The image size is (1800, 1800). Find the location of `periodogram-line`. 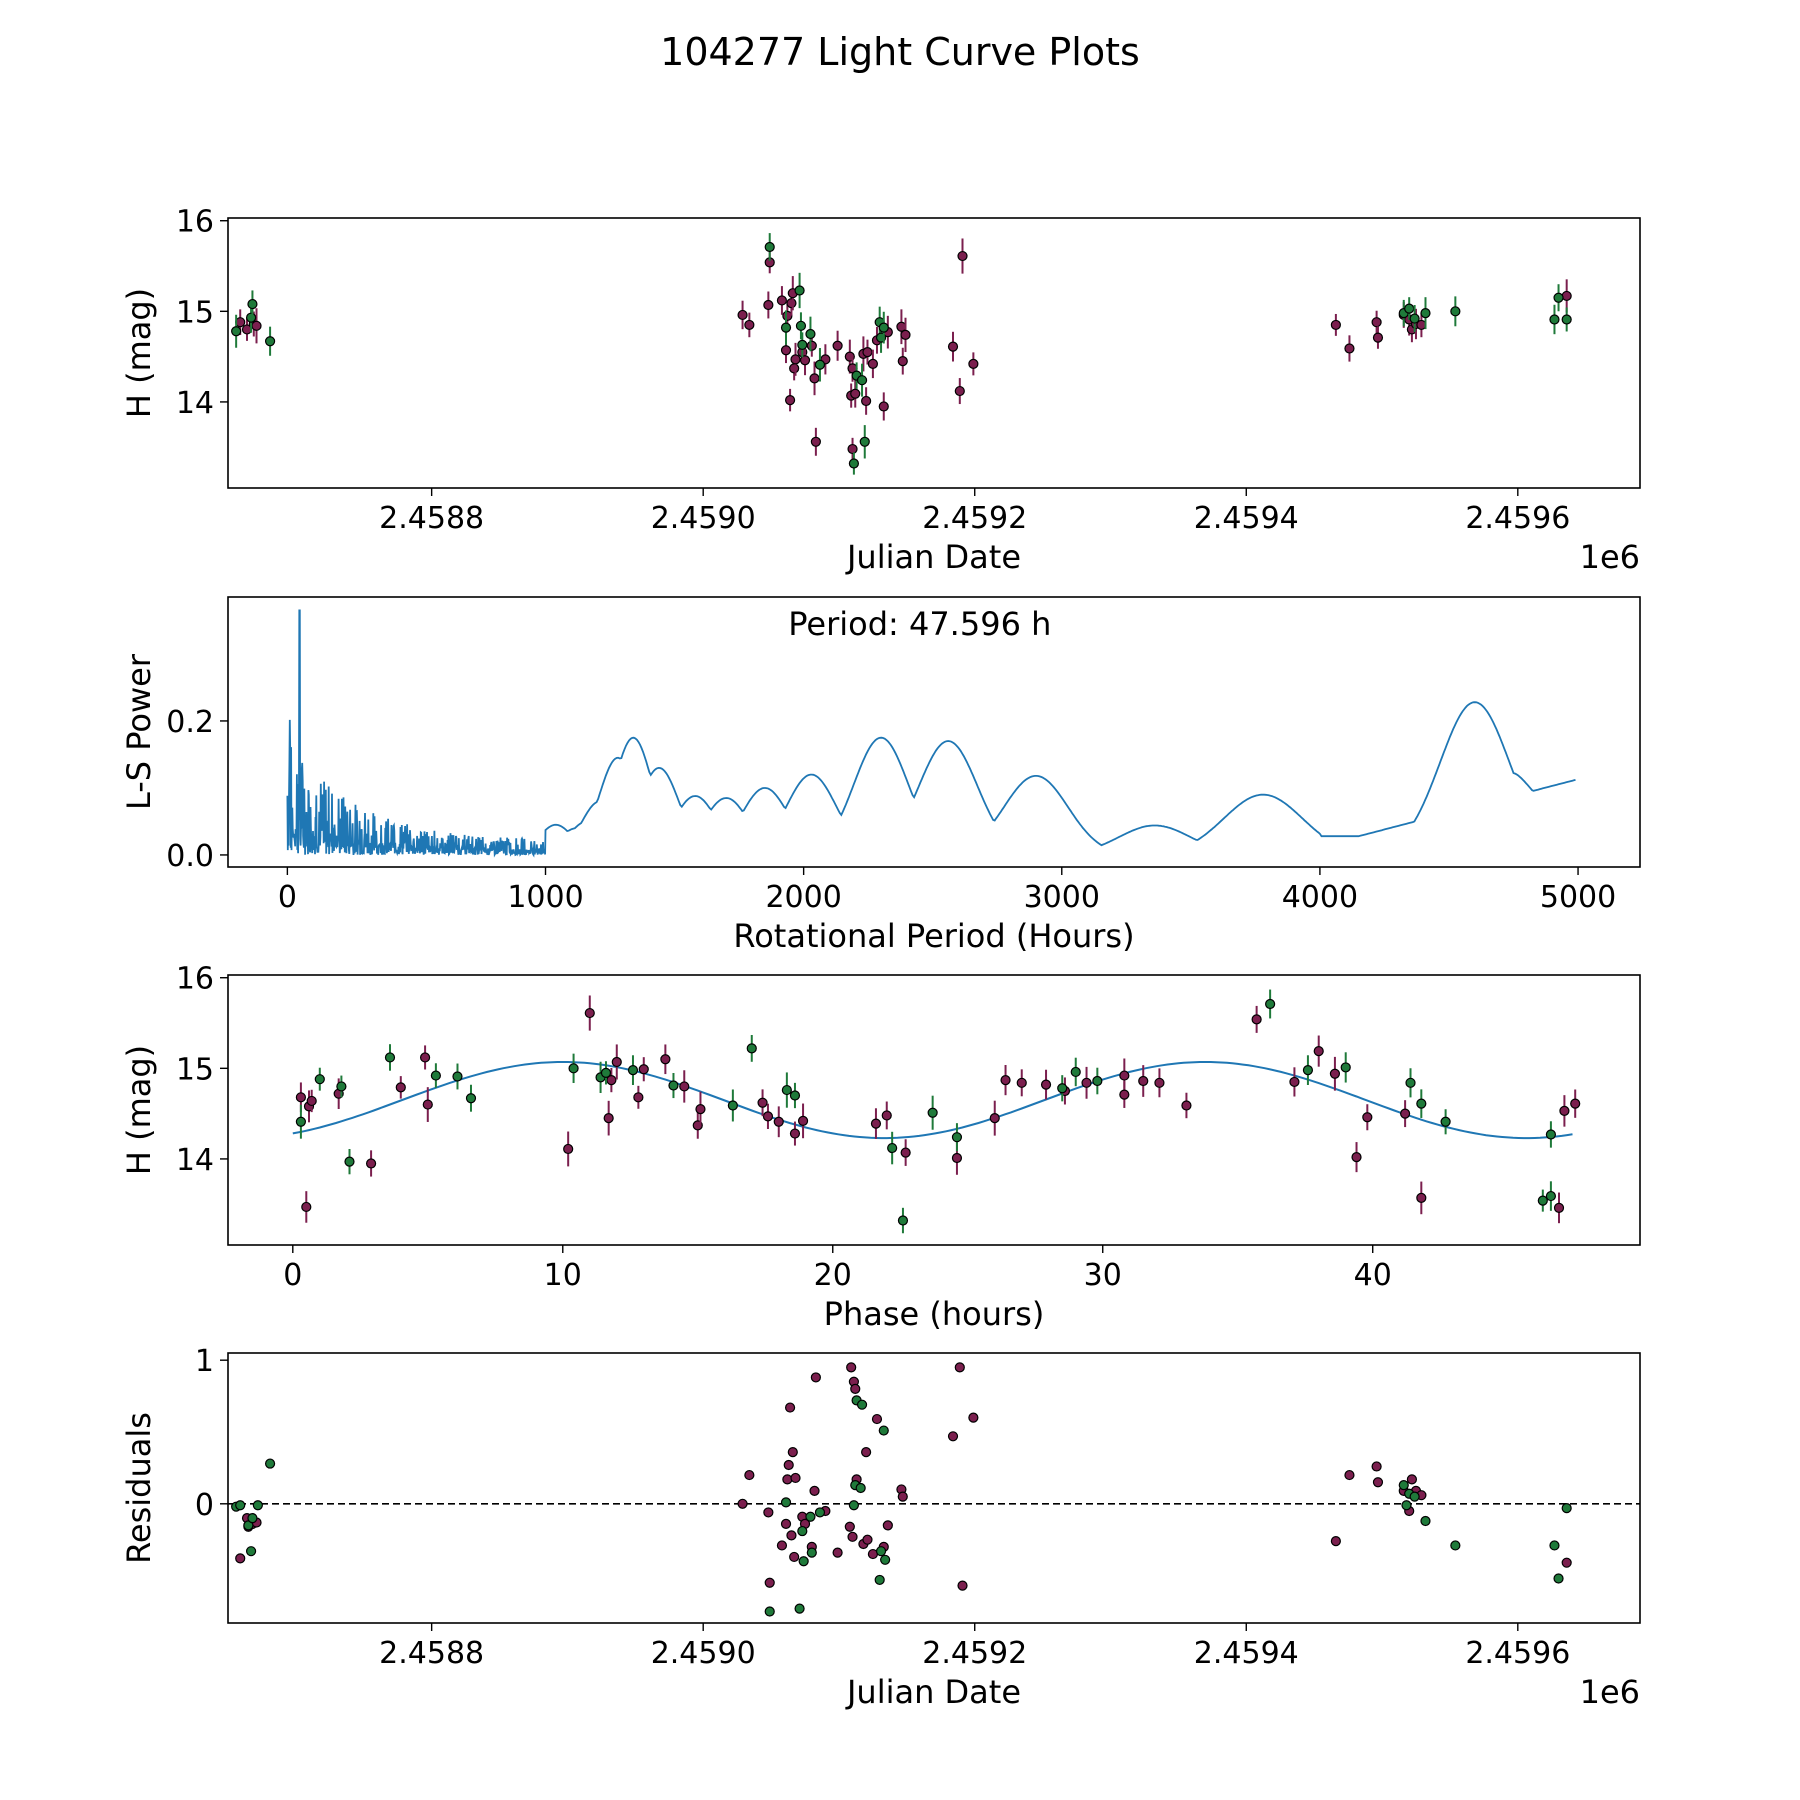

periodogram-line is located at coordinates (931, 733).